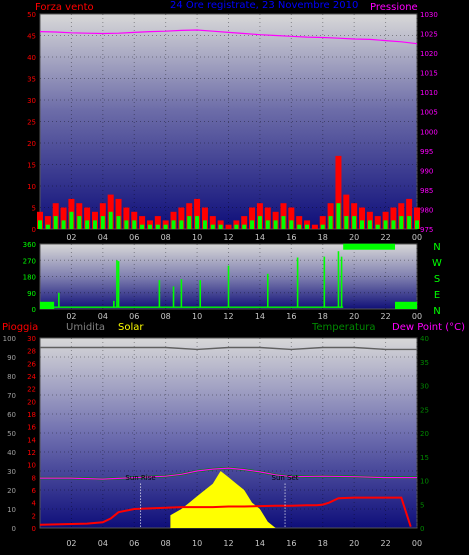  I want to click on y-tick-label-pressure: 975, so click(426, 230).